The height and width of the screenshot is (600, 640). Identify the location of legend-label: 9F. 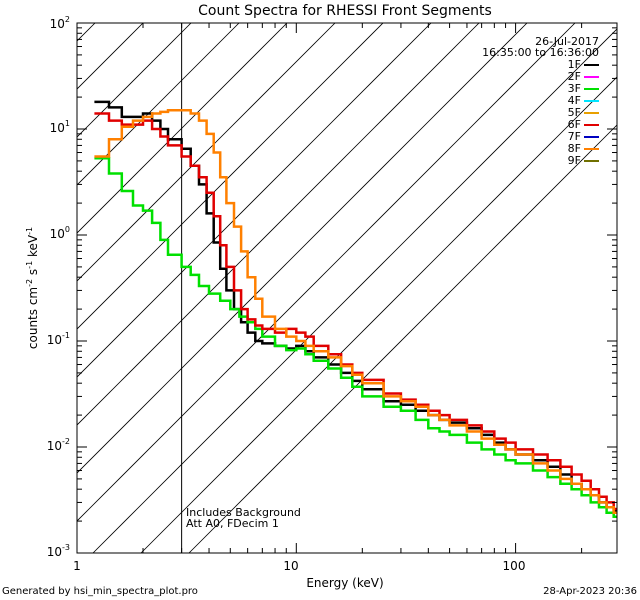
(574, 160).